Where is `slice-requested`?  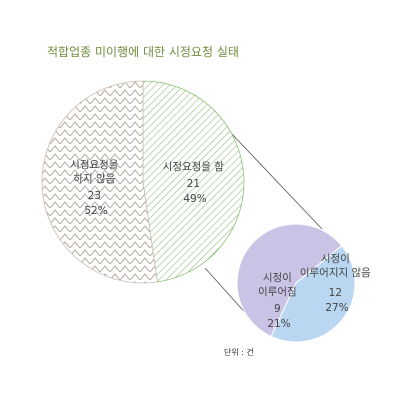 slice-requested is located at coordinates (193, 181).